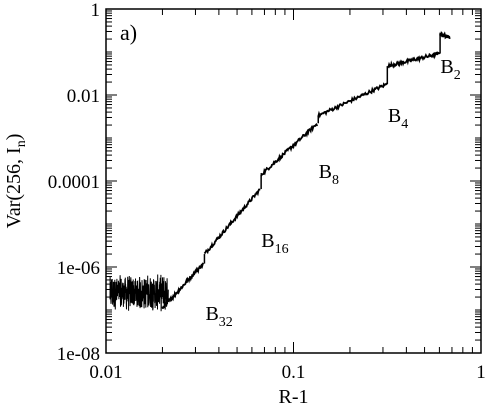 The height and width of the screenshot is (407, 486). What do you see at coordinates (128, 32) in the screenshot?
I see `panel-label: a)` at bounding box center [128, 32].